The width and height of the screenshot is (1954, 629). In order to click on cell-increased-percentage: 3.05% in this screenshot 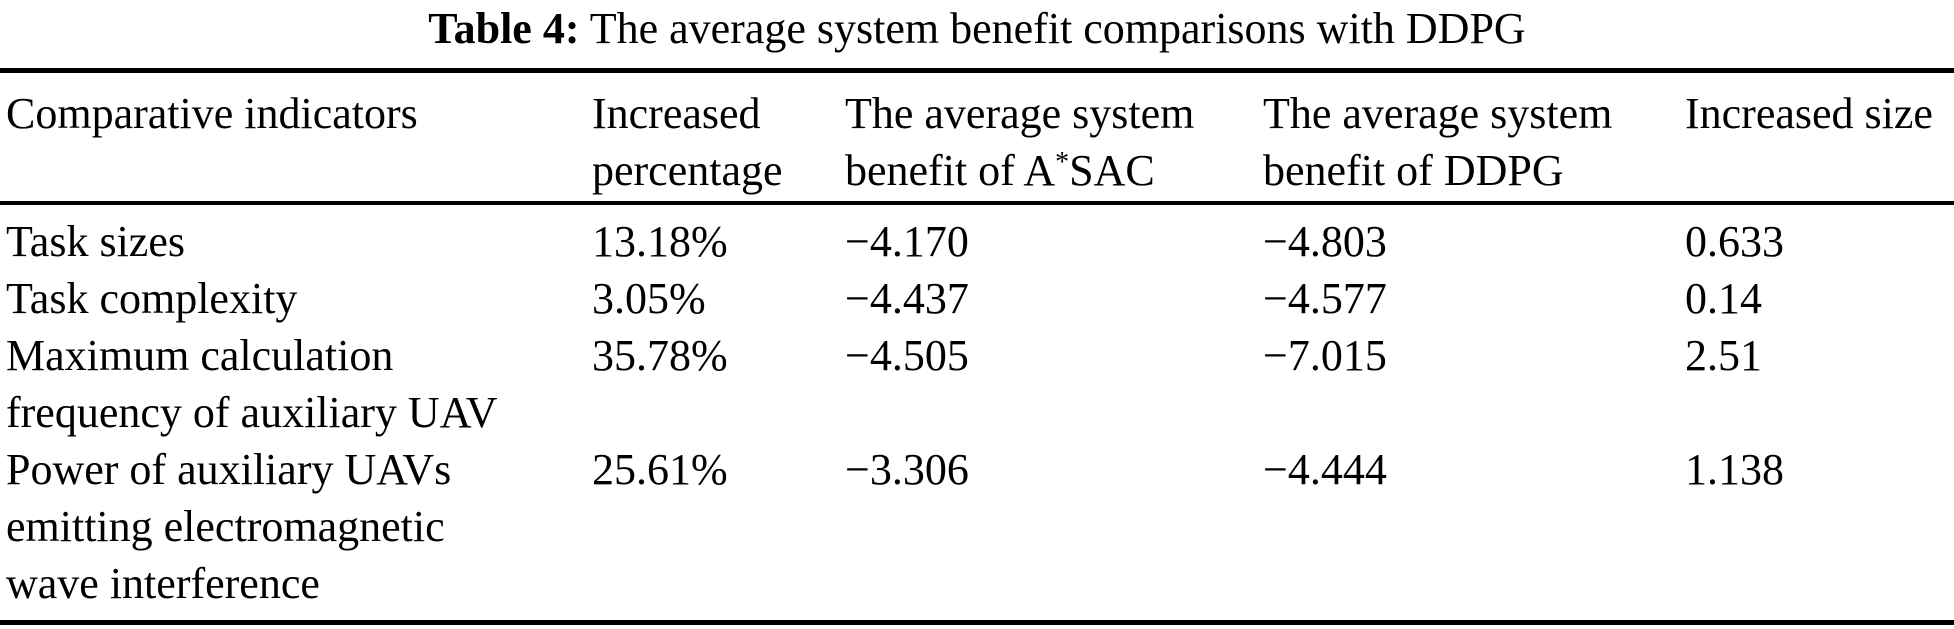, I will do `click(649, 298)`.